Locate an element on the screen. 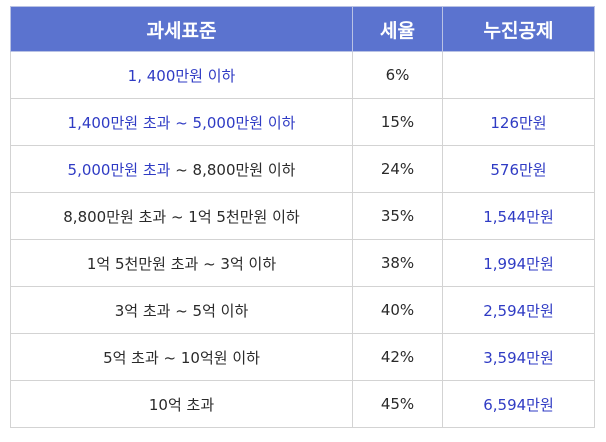  table-row: 1, 400만원 이하 6% is located at coordinates (302, 75).